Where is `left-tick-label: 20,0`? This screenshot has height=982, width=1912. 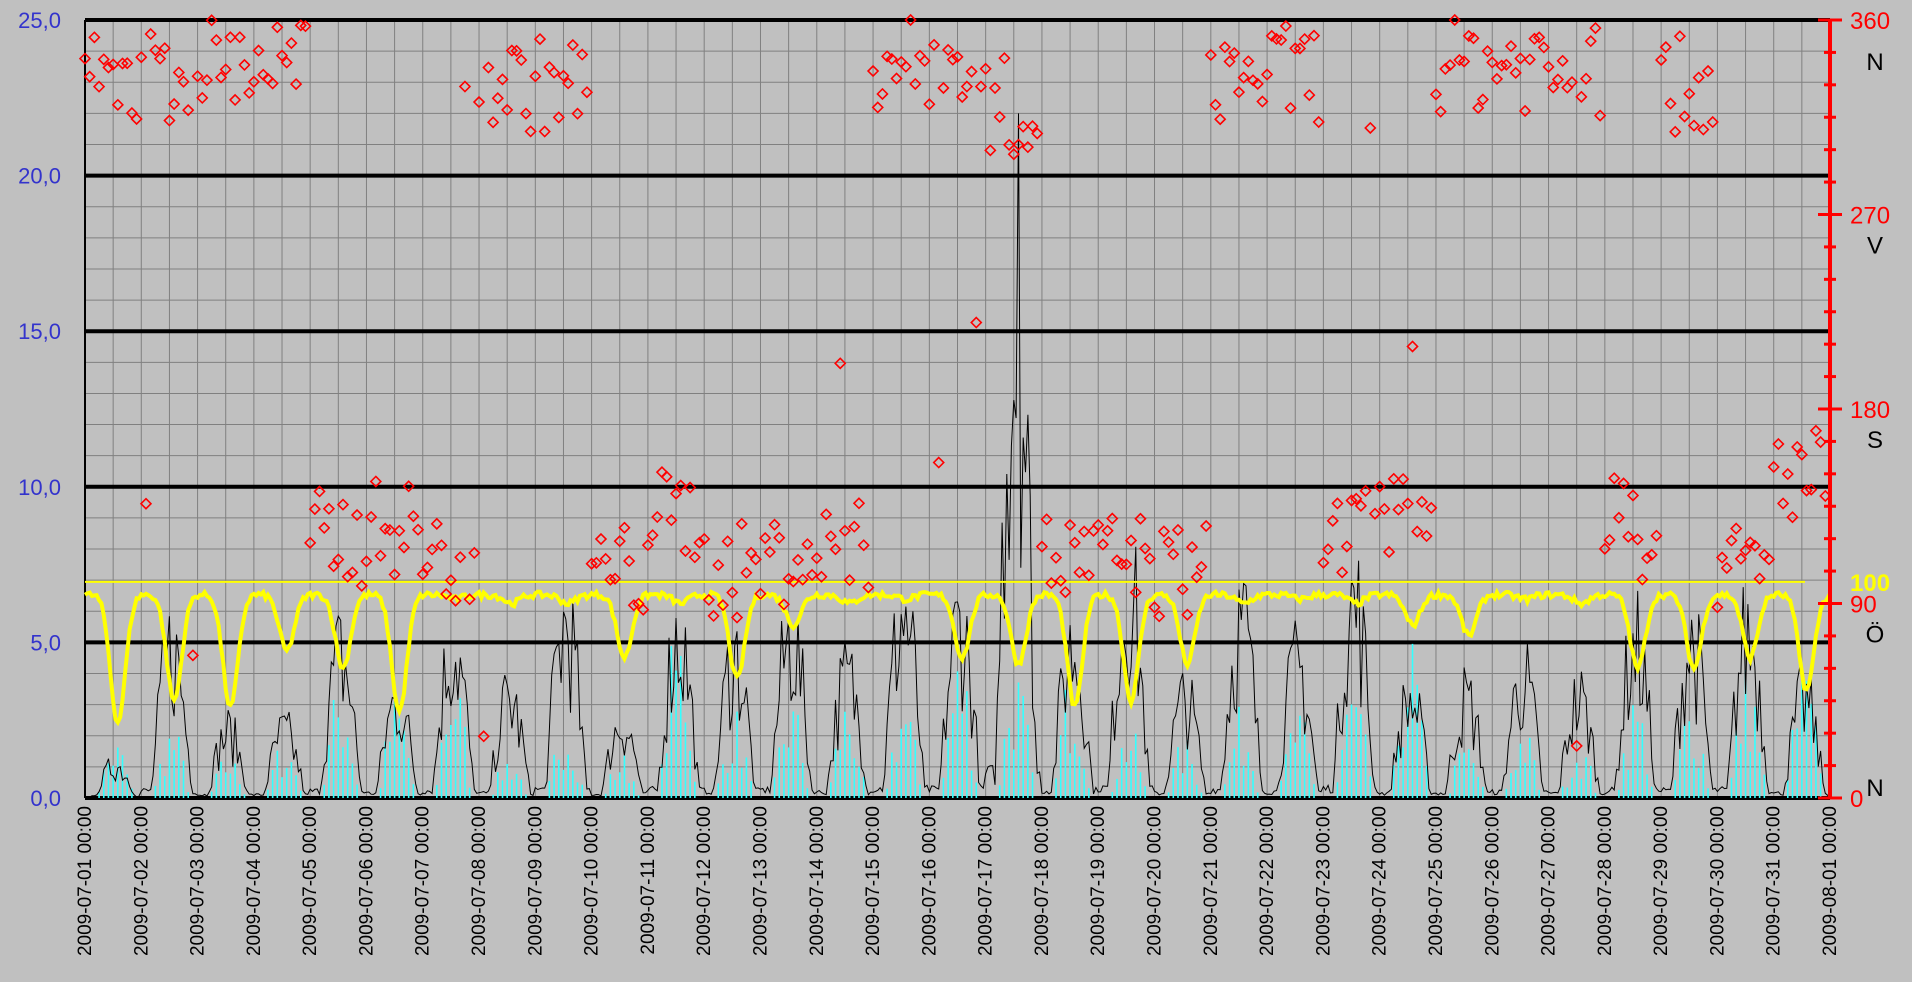
left-tick-label: 20,0 is located at coordinates (39, 176).